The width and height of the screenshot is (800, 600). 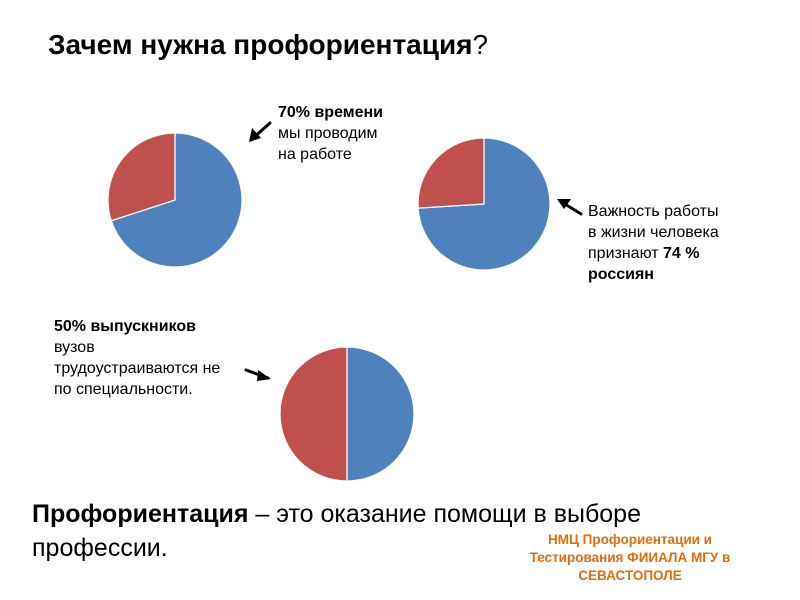 I want to click on callout-2-line-4: россиян, so click(x=621, y=274).